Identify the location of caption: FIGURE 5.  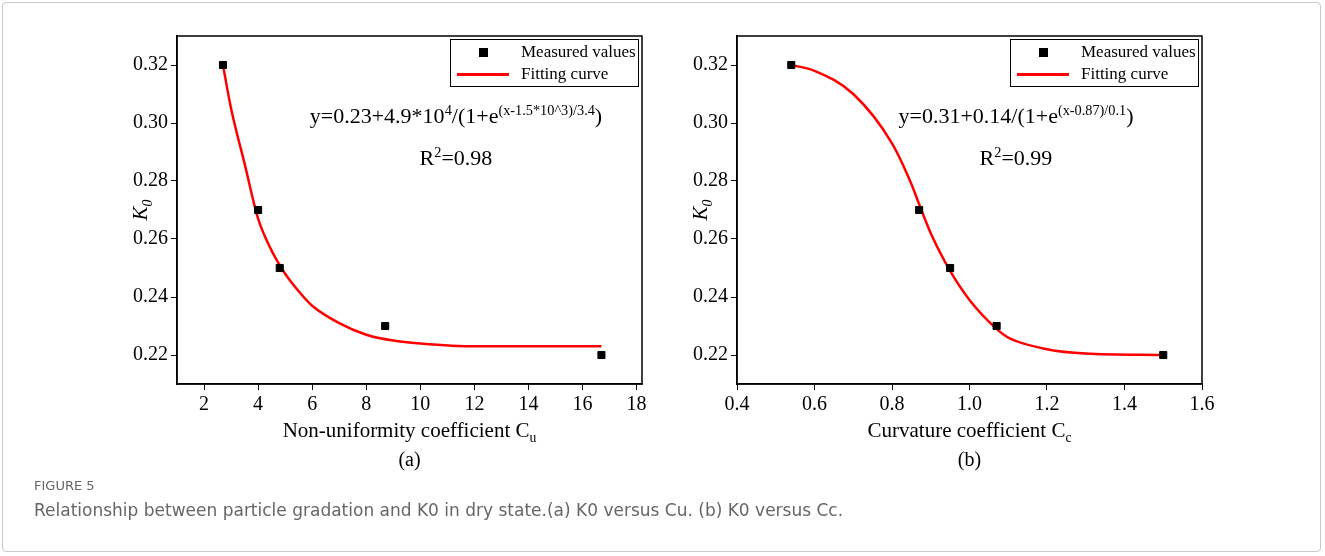
(64, 485).